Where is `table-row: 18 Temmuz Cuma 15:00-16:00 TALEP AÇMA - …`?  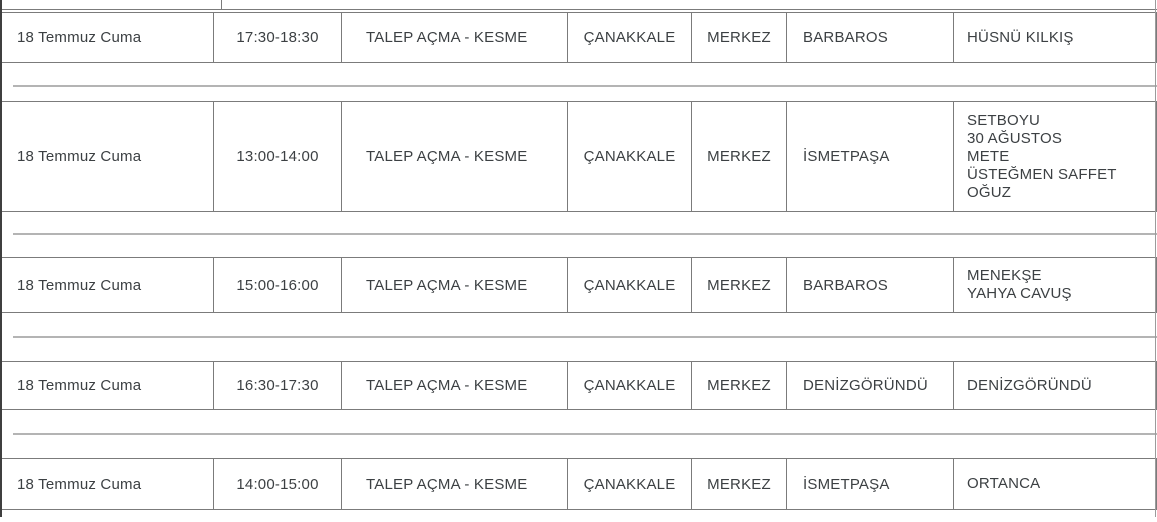 table-row: 18 Temmuz Cuma 15:00-16:00 TALEP AÇMA - … is located at coordinates (578, 285).